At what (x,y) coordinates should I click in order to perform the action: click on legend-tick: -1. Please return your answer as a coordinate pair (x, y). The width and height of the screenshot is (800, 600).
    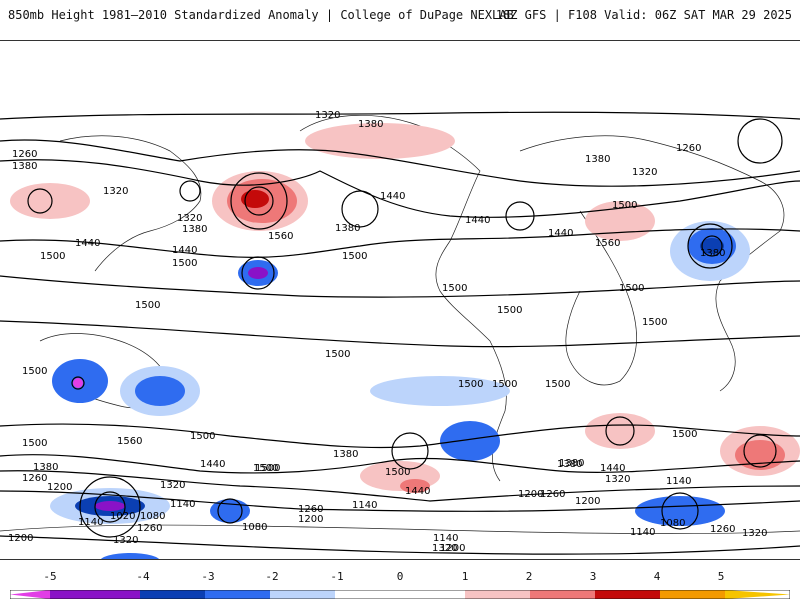
    Looking at the image, I should click on (337, 576).